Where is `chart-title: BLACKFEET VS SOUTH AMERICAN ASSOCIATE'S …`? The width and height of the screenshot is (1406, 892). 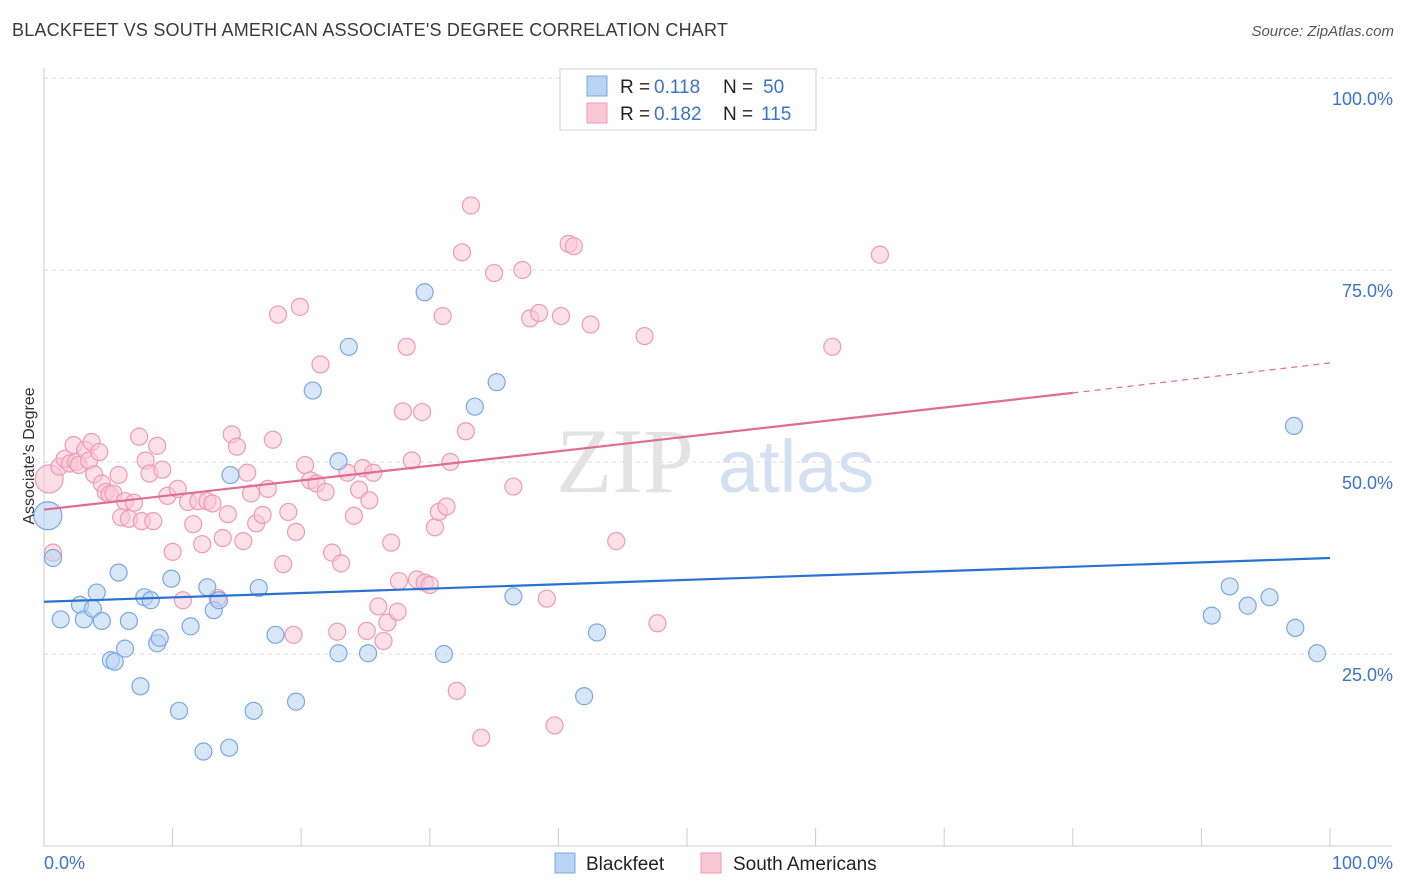
chart-title: BLACKFEET VS SOUTH AMERICAN ASSOCIATE'S … is located at coordinates (370, 30).